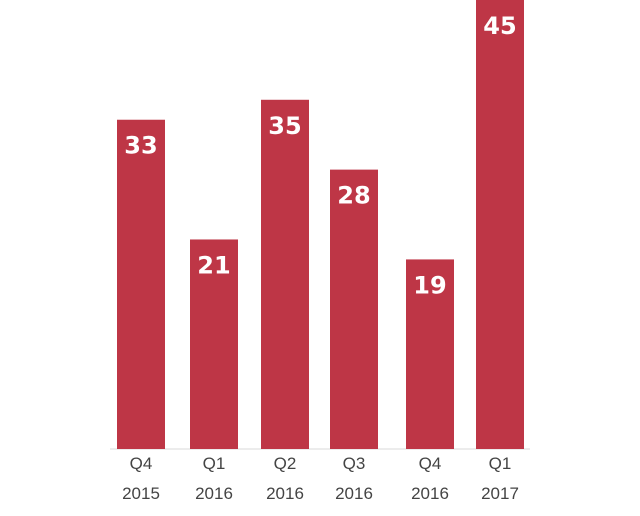 The height and width of the screenshot is (516, 640). Describe the element at coordinates (285, 493) in the screenshot. I see `x-tick-label-2-line-1: 2016` at that location.